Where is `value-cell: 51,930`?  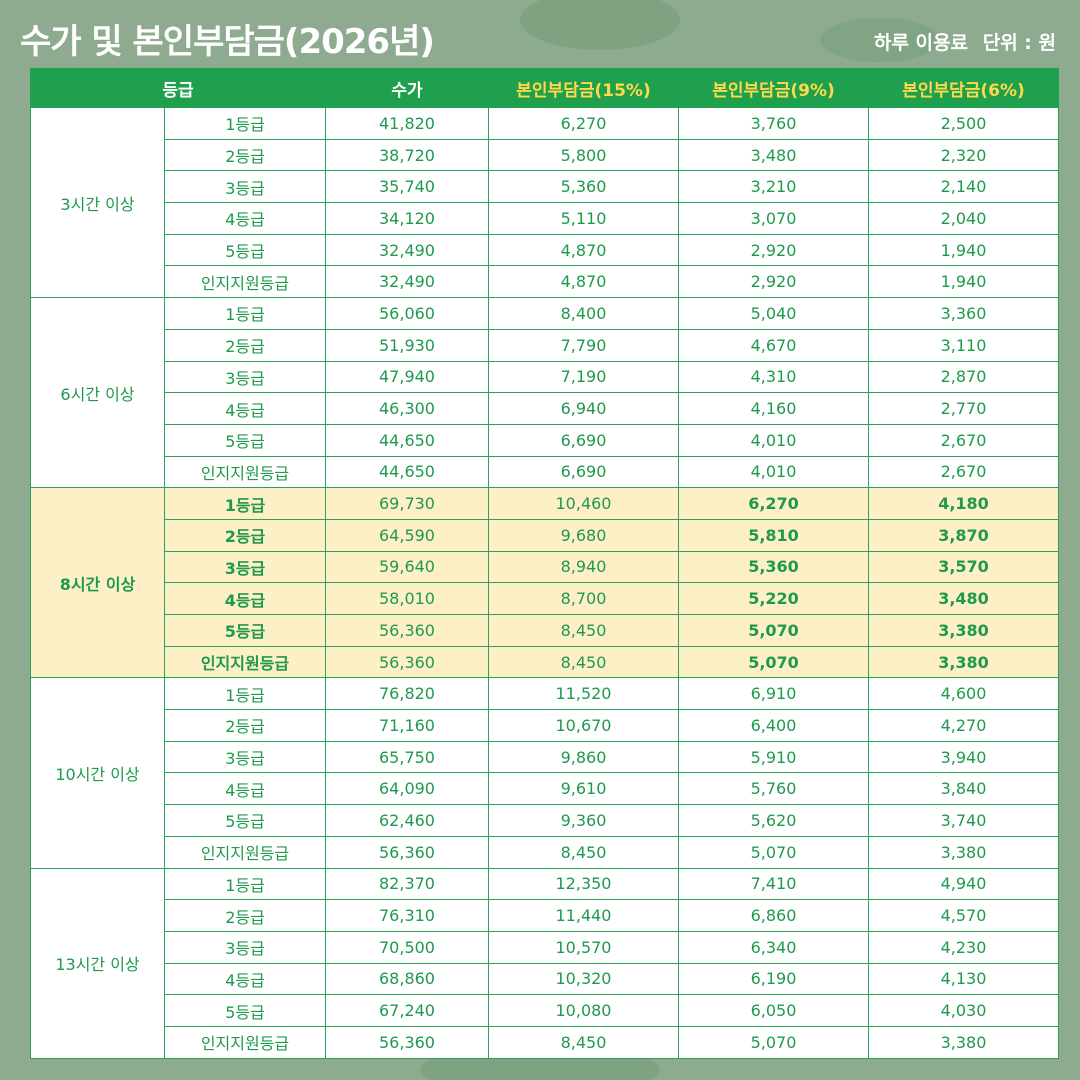
value-cell: 51,930 is located at coordinates (407, 345).